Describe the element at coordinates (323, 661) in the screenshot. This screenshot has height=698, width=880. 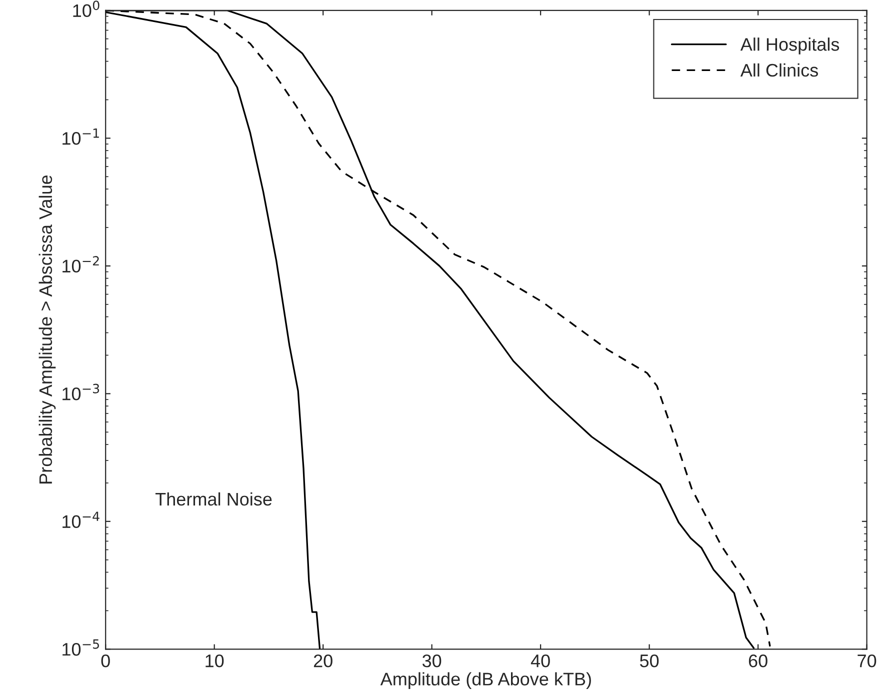
I see `x-tick-label: 20` at that location.